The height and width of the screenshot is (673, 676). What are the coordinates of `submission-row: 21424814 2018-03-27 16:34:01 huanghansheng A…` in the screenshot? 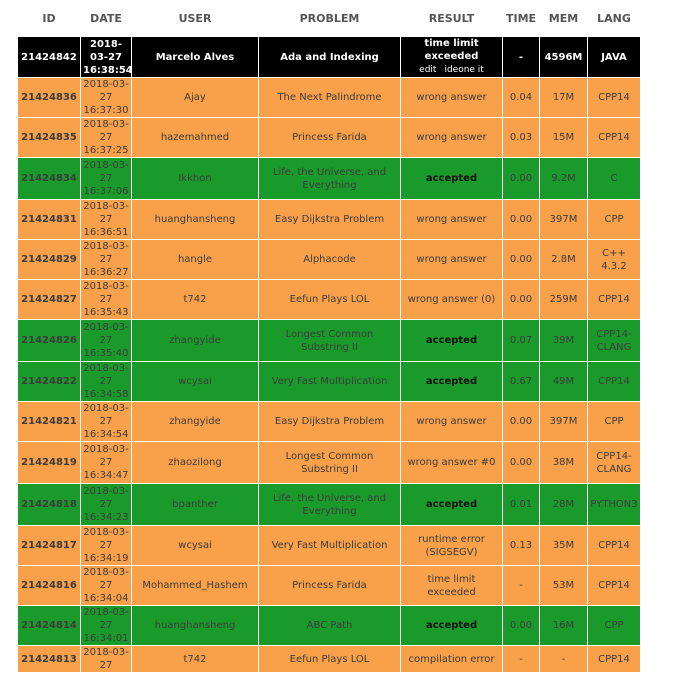 It's located at (329, 625).